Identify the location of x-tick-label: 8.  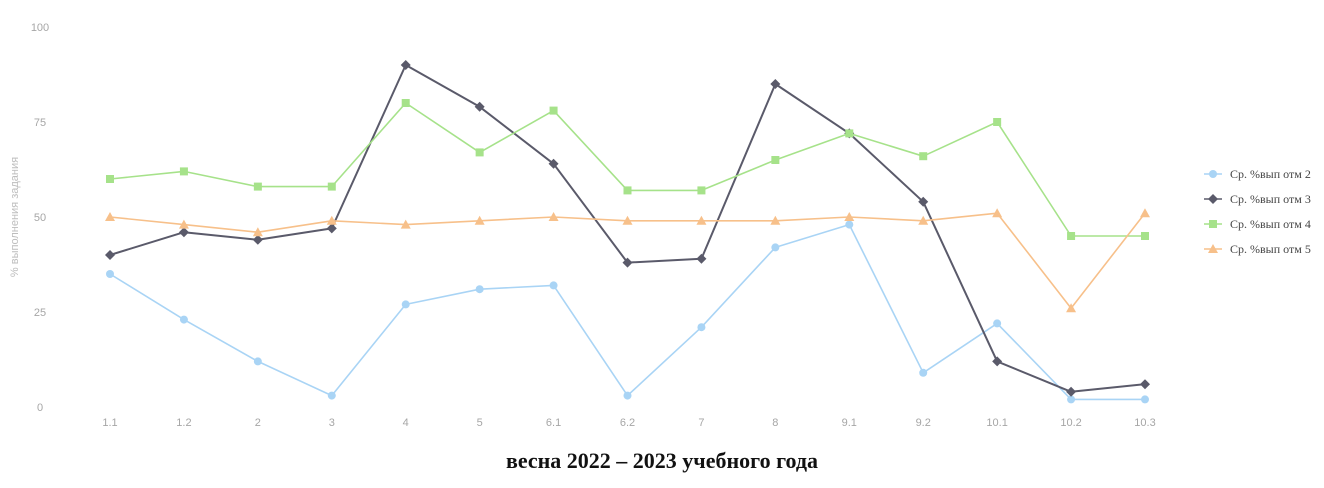
(775, 423).